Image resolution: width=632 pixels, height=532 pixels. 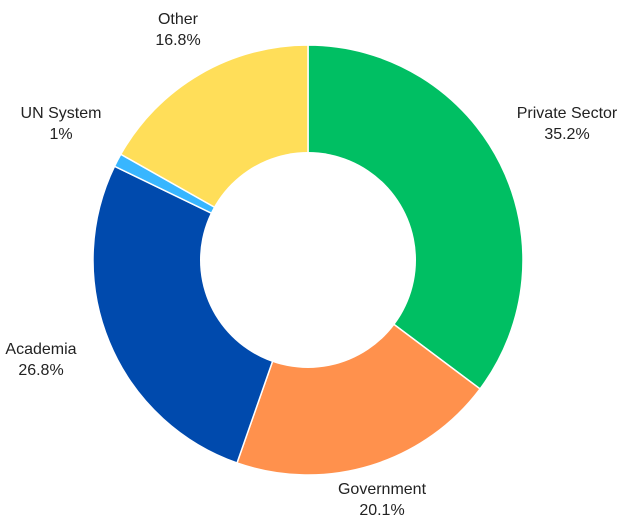 I want to click on slice-name-other: Other, so click(x=178, y=19).